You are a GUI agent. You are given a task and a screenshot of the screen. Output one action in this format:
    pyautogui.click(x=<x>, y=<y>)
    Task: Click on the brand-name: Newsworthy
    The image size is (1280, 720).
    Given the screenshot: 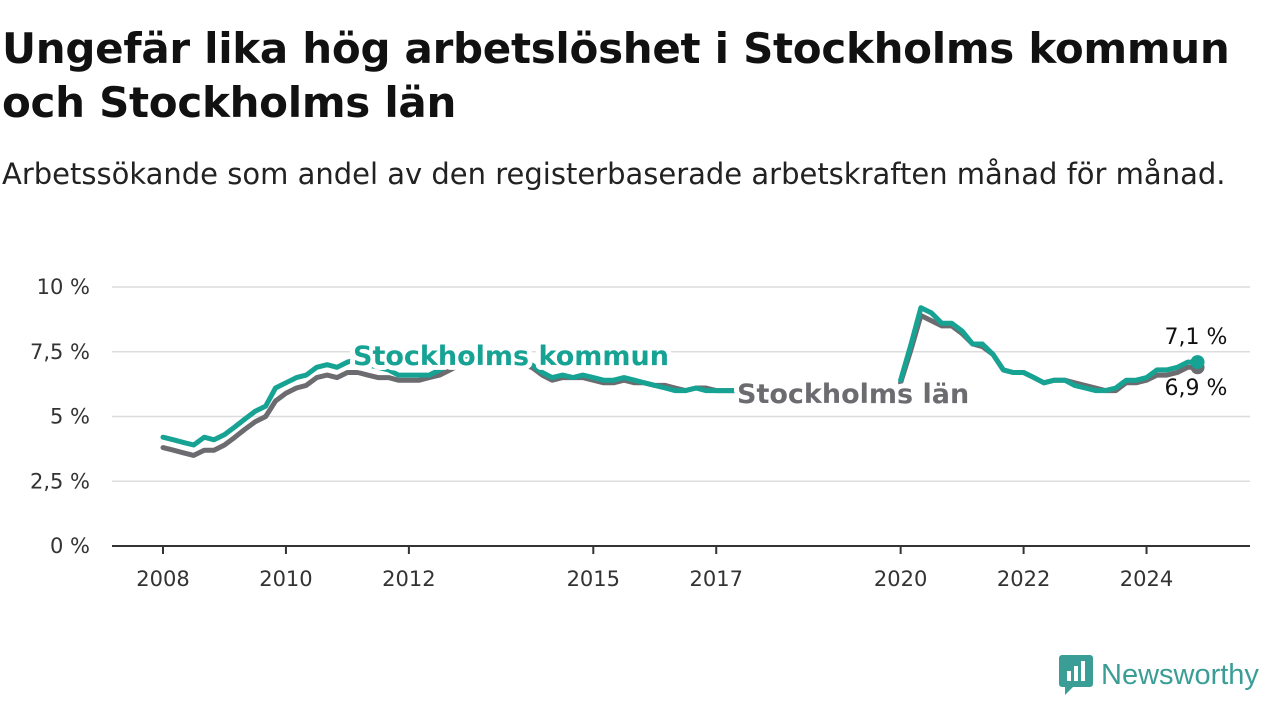 What is the action you would take?
    pyautogui.click(x=1180, y=674)
    